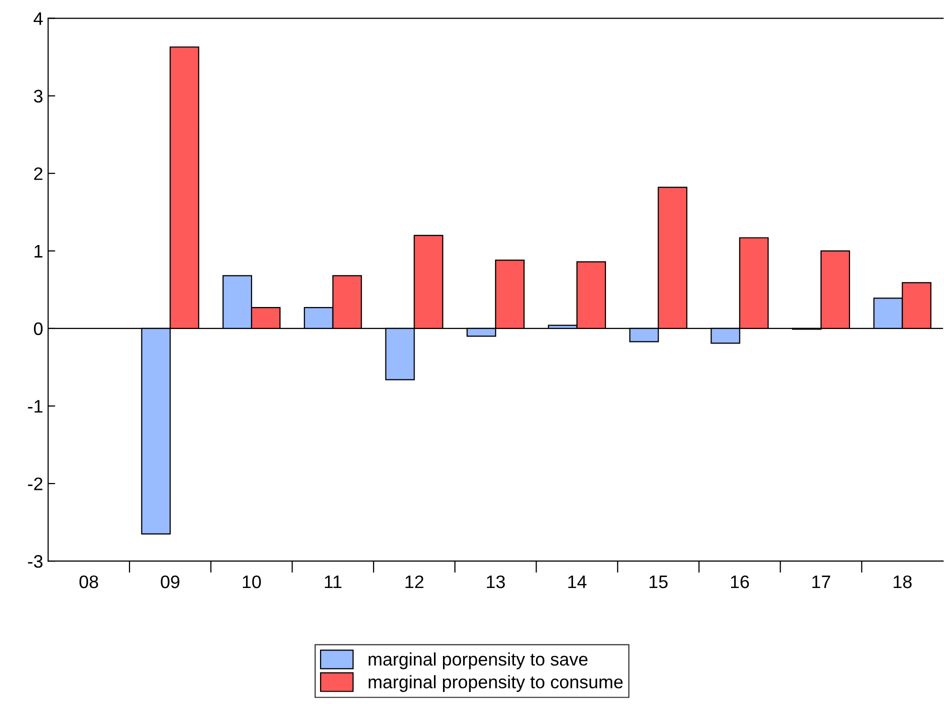 The height and width of the screenshot is (704, 944). Describe the element at coordinates (35, 483) in the screenshot. I see `y-tick-label: -2` at that location.